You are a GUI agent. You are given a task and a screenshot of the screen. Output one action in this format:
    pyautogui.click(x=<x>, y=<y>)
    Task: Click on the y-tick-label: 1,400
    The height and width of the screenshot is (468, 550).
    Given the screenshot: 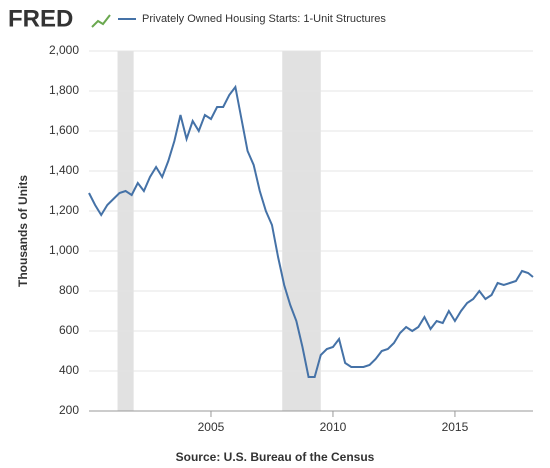 What is the action you would take?
    pyautogui.click(x=64, y=170)
    